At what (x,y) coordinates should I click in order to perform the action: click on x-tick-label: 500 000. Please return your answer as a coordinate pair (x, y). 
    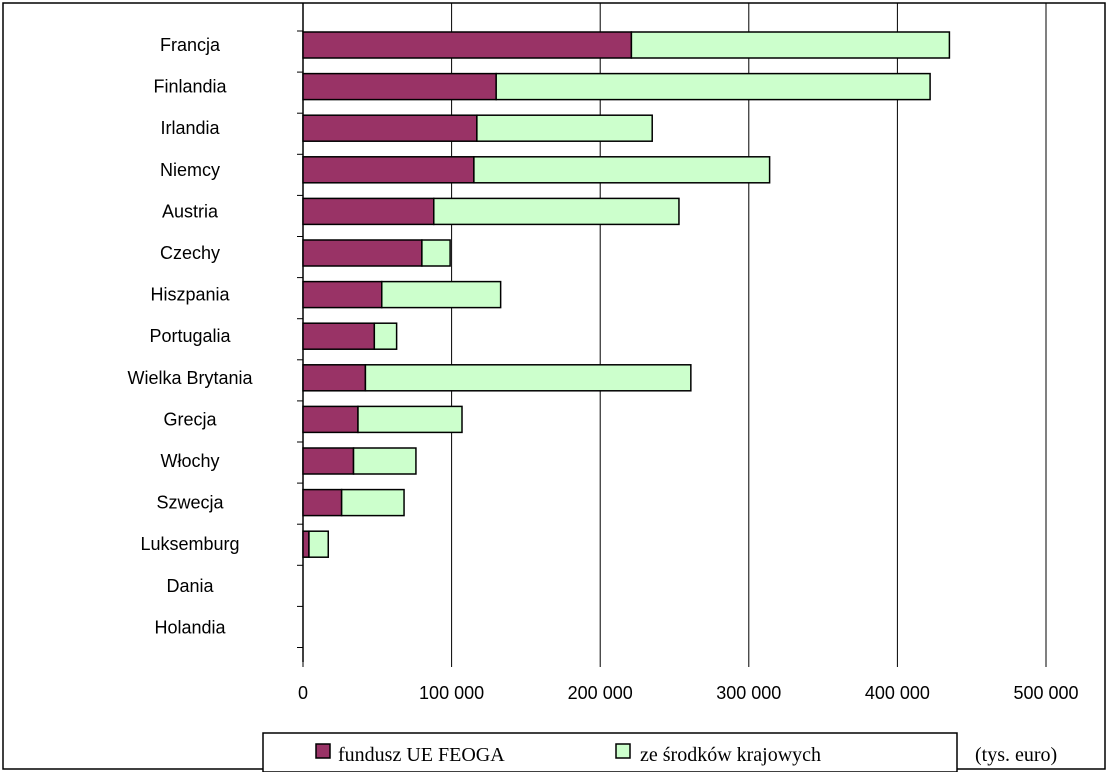
    Looking at the image, I should click on (1045, 693).